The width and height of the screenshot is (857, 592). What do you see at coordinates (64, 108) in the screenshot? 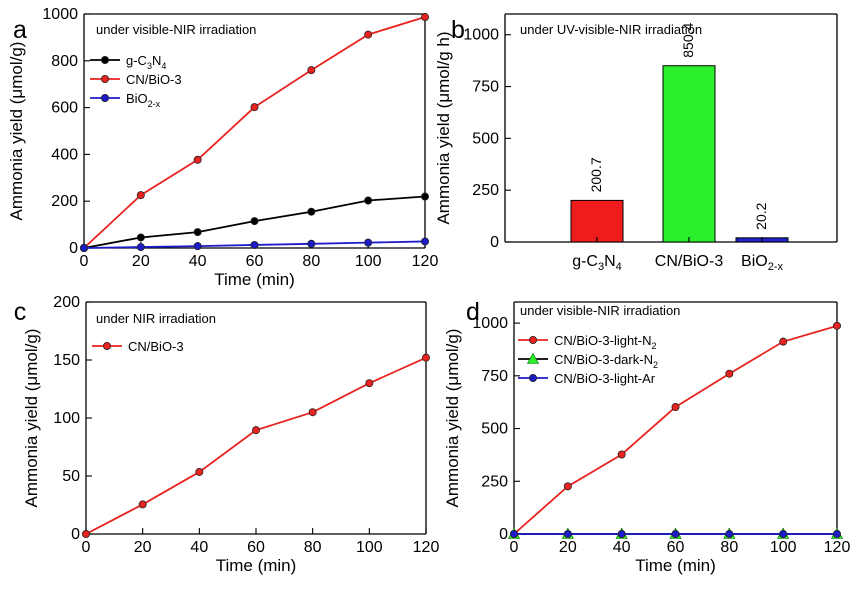
I see `y-tick-label: 600` at bounding box center [64, 108].